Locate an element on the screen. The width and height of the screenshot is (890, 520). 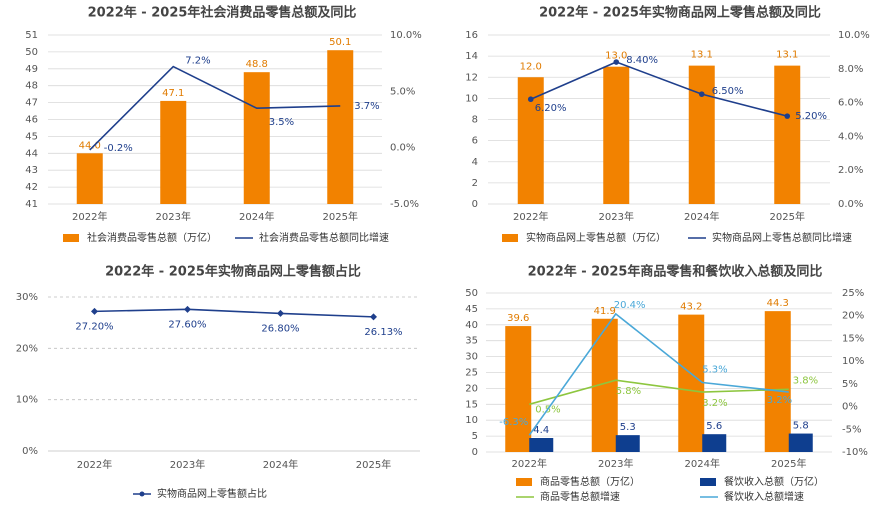
chart4-y-tick: 20 is located at coordinates (471, 388).